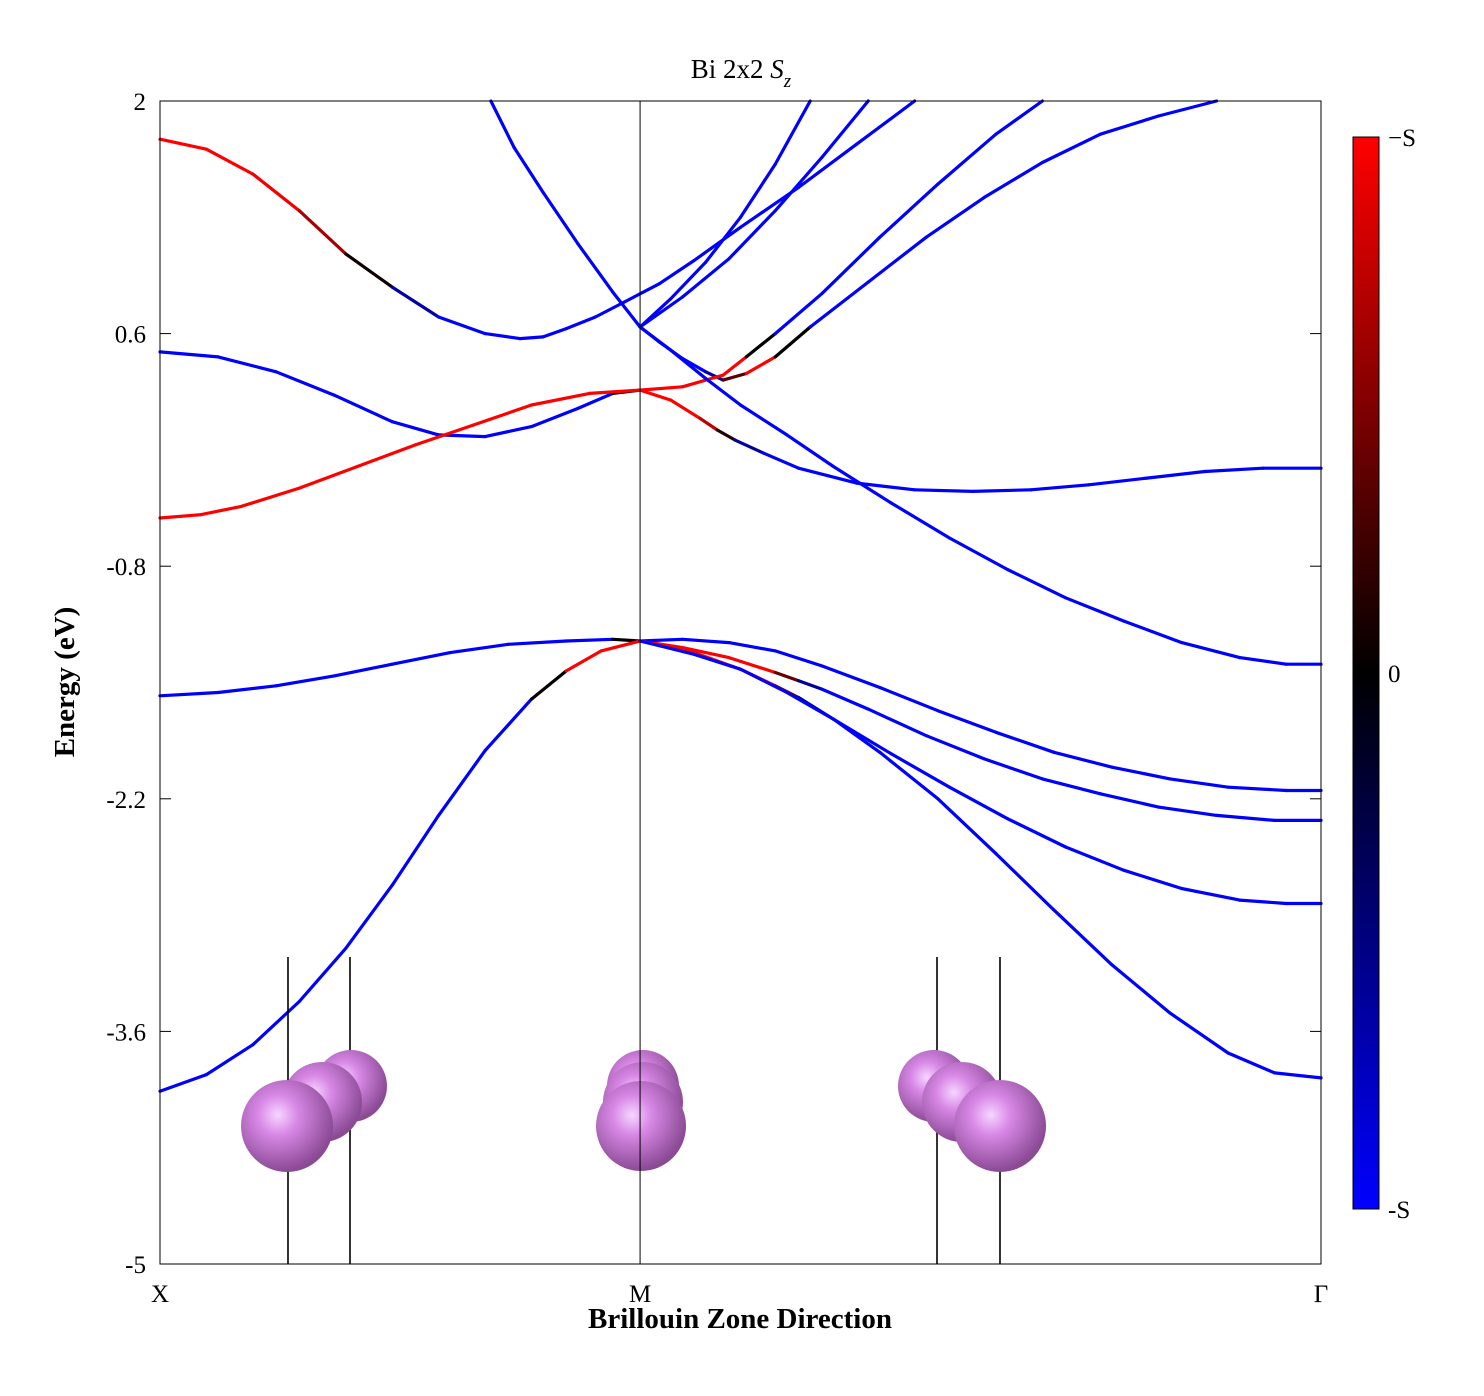  I want to click on x-tick-label: Γ, so click(1321, 1294).